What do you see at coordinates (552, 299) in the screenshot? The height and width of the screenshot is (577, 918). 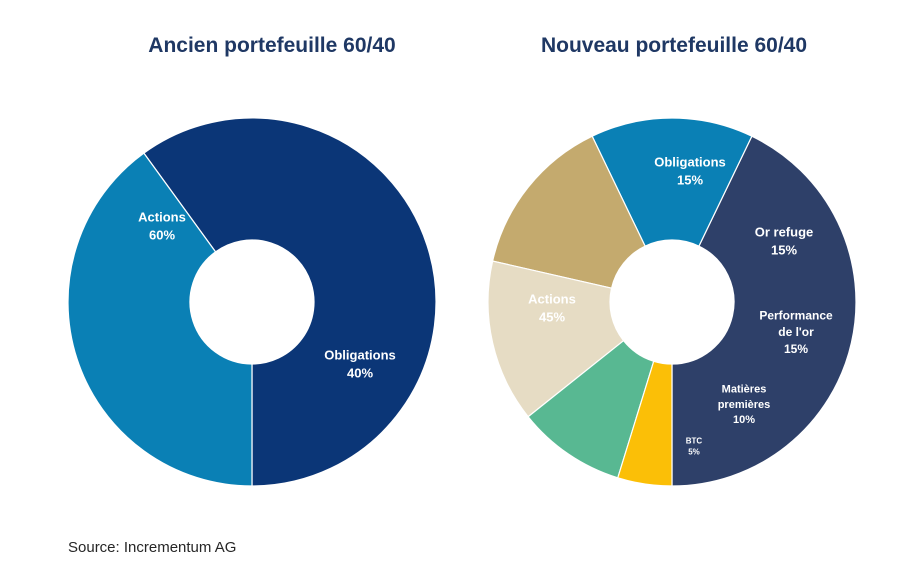 I see `new-label-actions-line: Actions` at bounding box center [552, 299].